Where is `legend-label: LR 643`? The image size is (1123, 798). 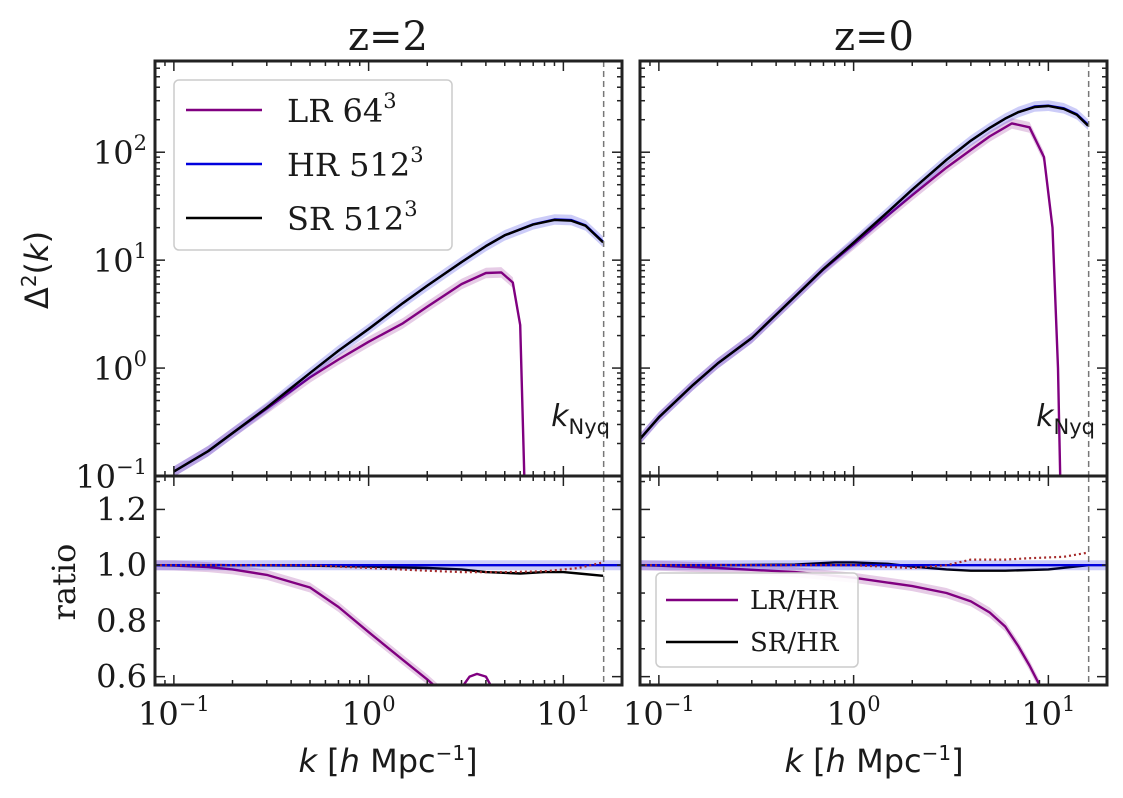
legend-label: LR 643 is located at coordinates (342, 109).